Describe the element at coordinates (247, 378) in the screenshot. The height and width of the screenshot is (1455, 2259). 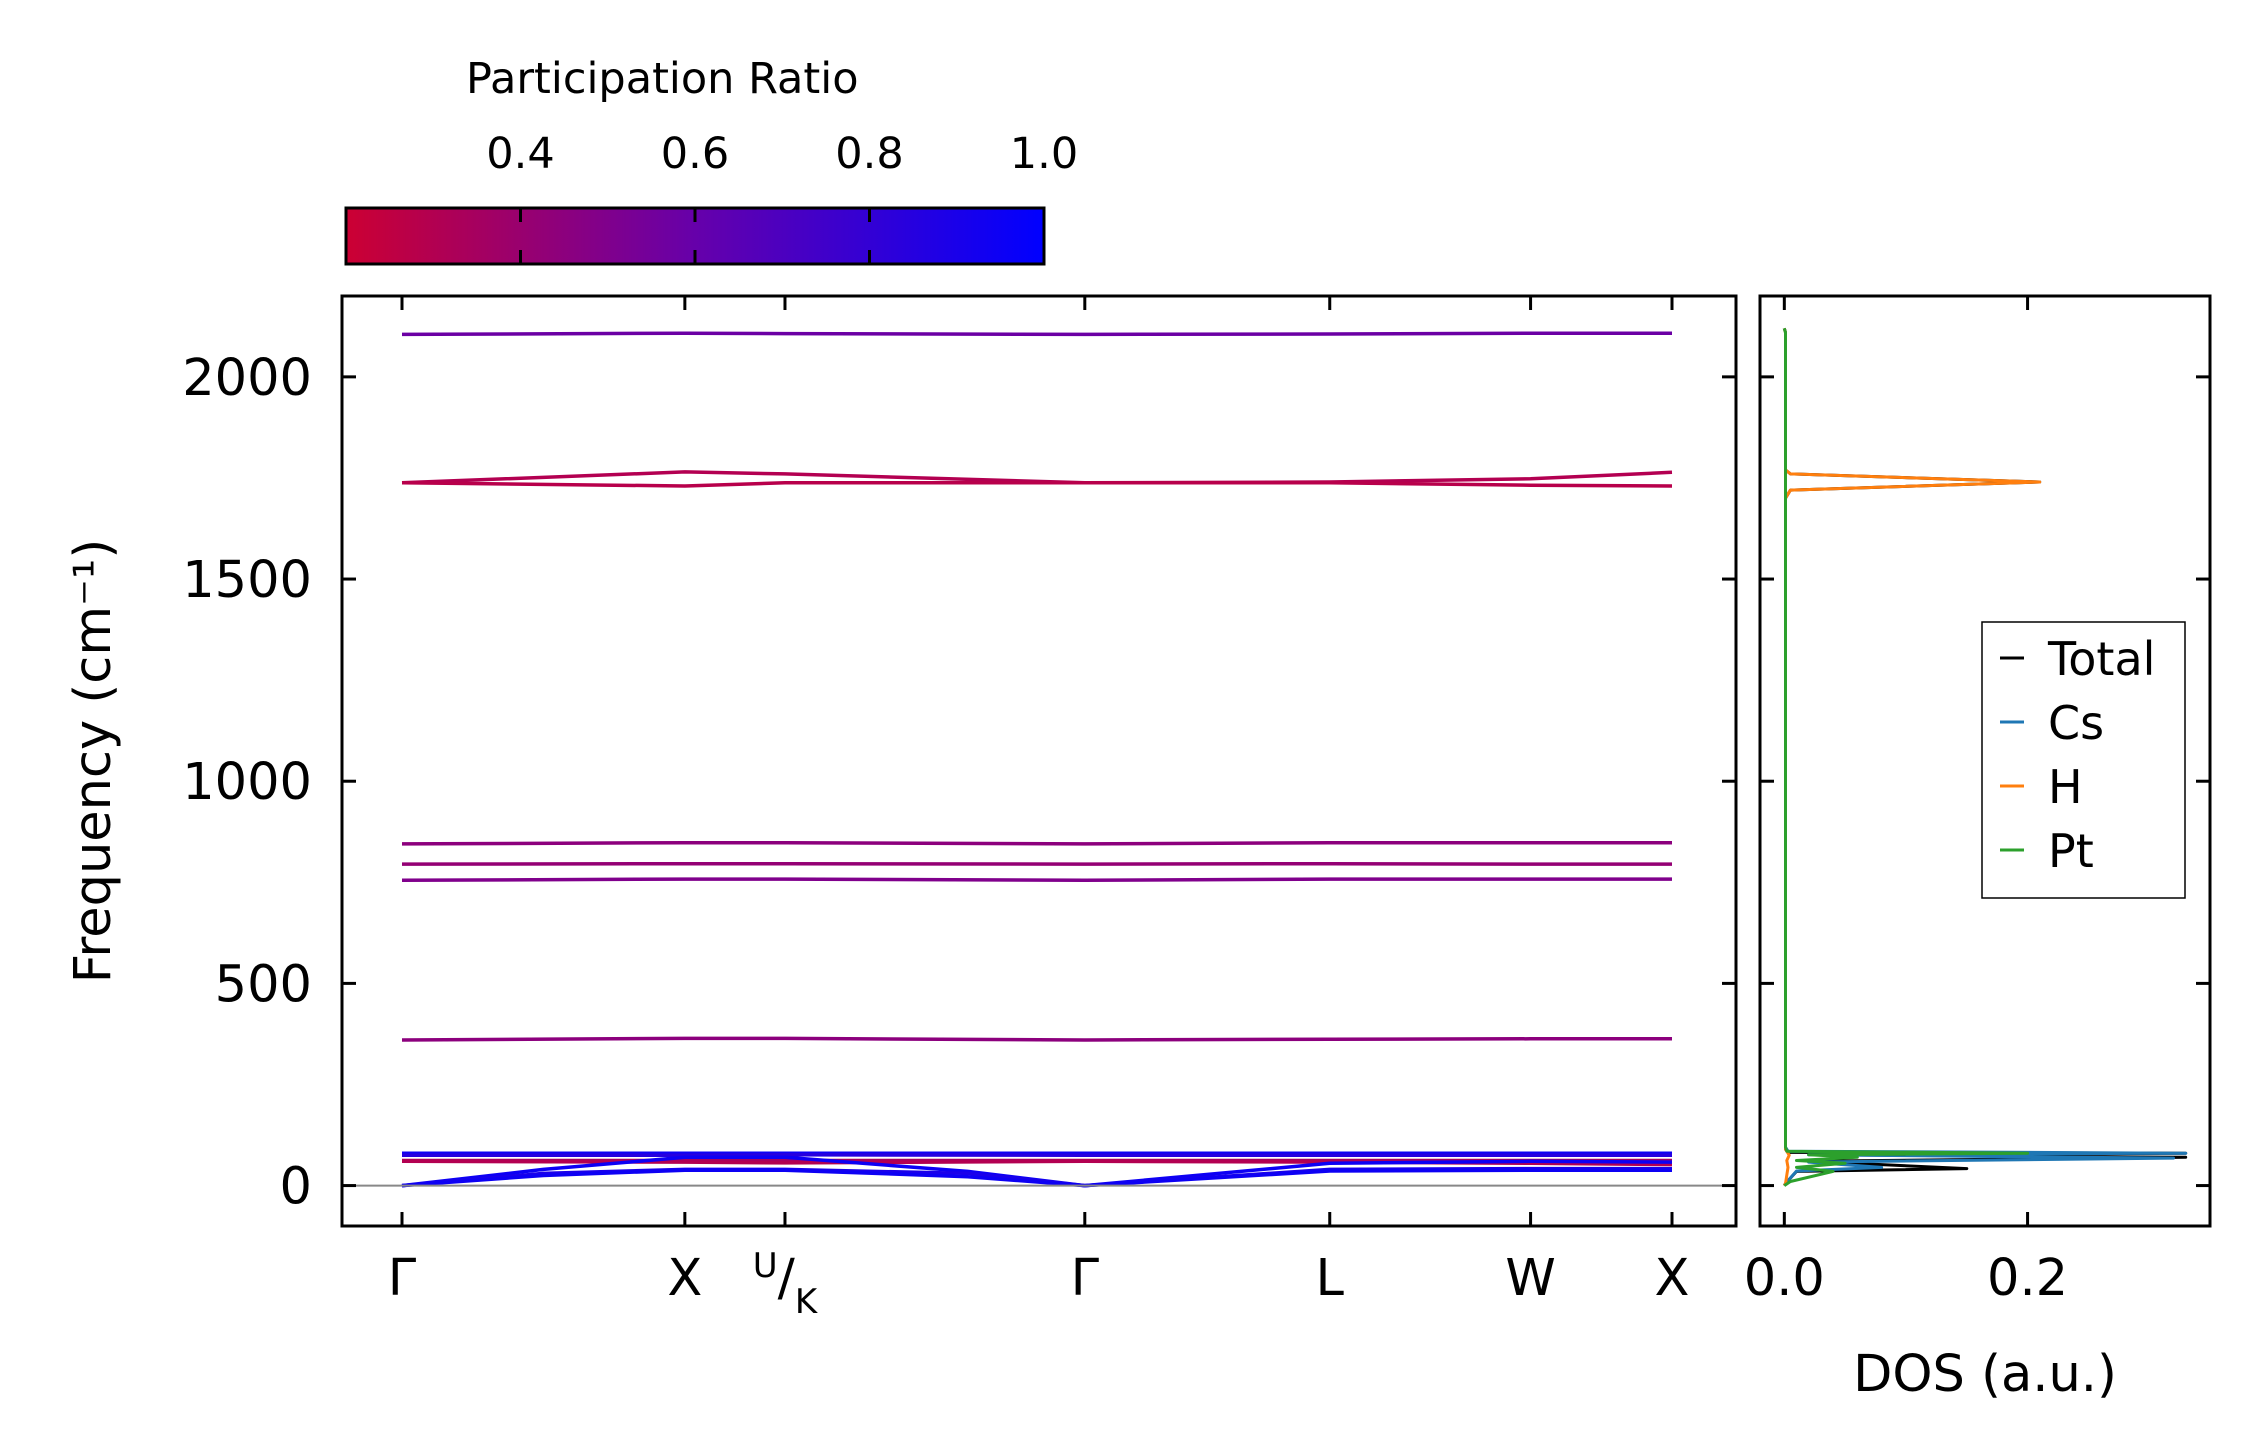
I see `y-tick-label: 2000` at that location.